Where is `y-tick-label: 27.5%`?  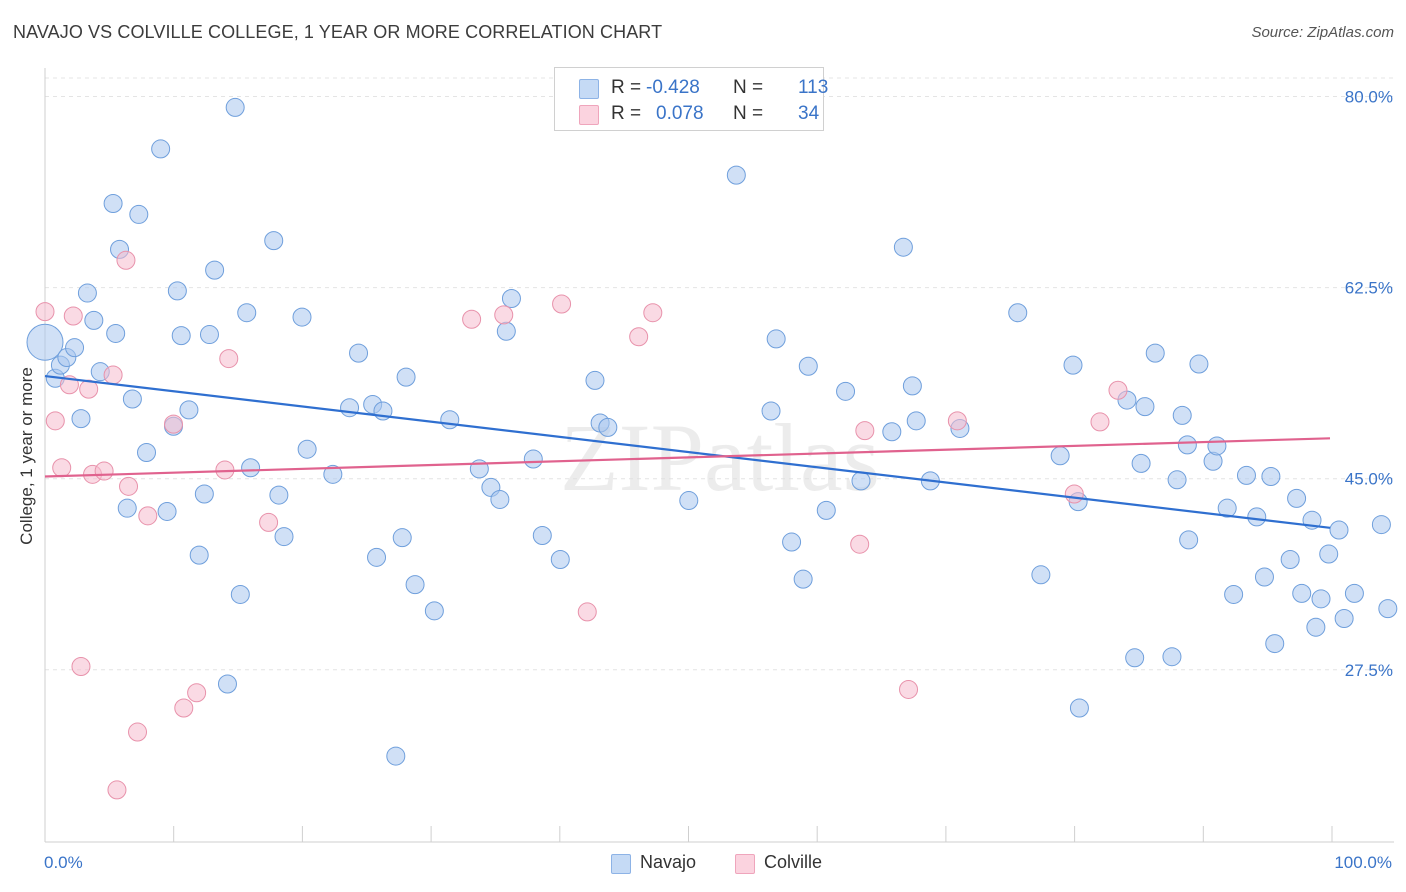 y-tick-label: 27.5% is located at coordinates (1369, 670).